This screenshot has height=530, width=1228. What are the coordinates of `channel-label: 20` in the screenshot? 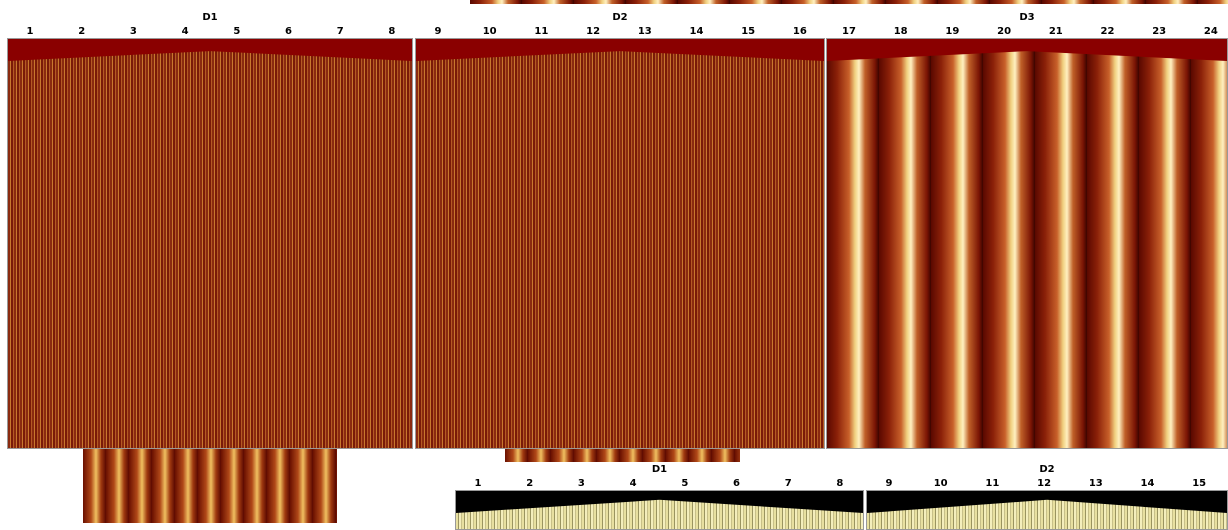 It's located at (1004, 31).